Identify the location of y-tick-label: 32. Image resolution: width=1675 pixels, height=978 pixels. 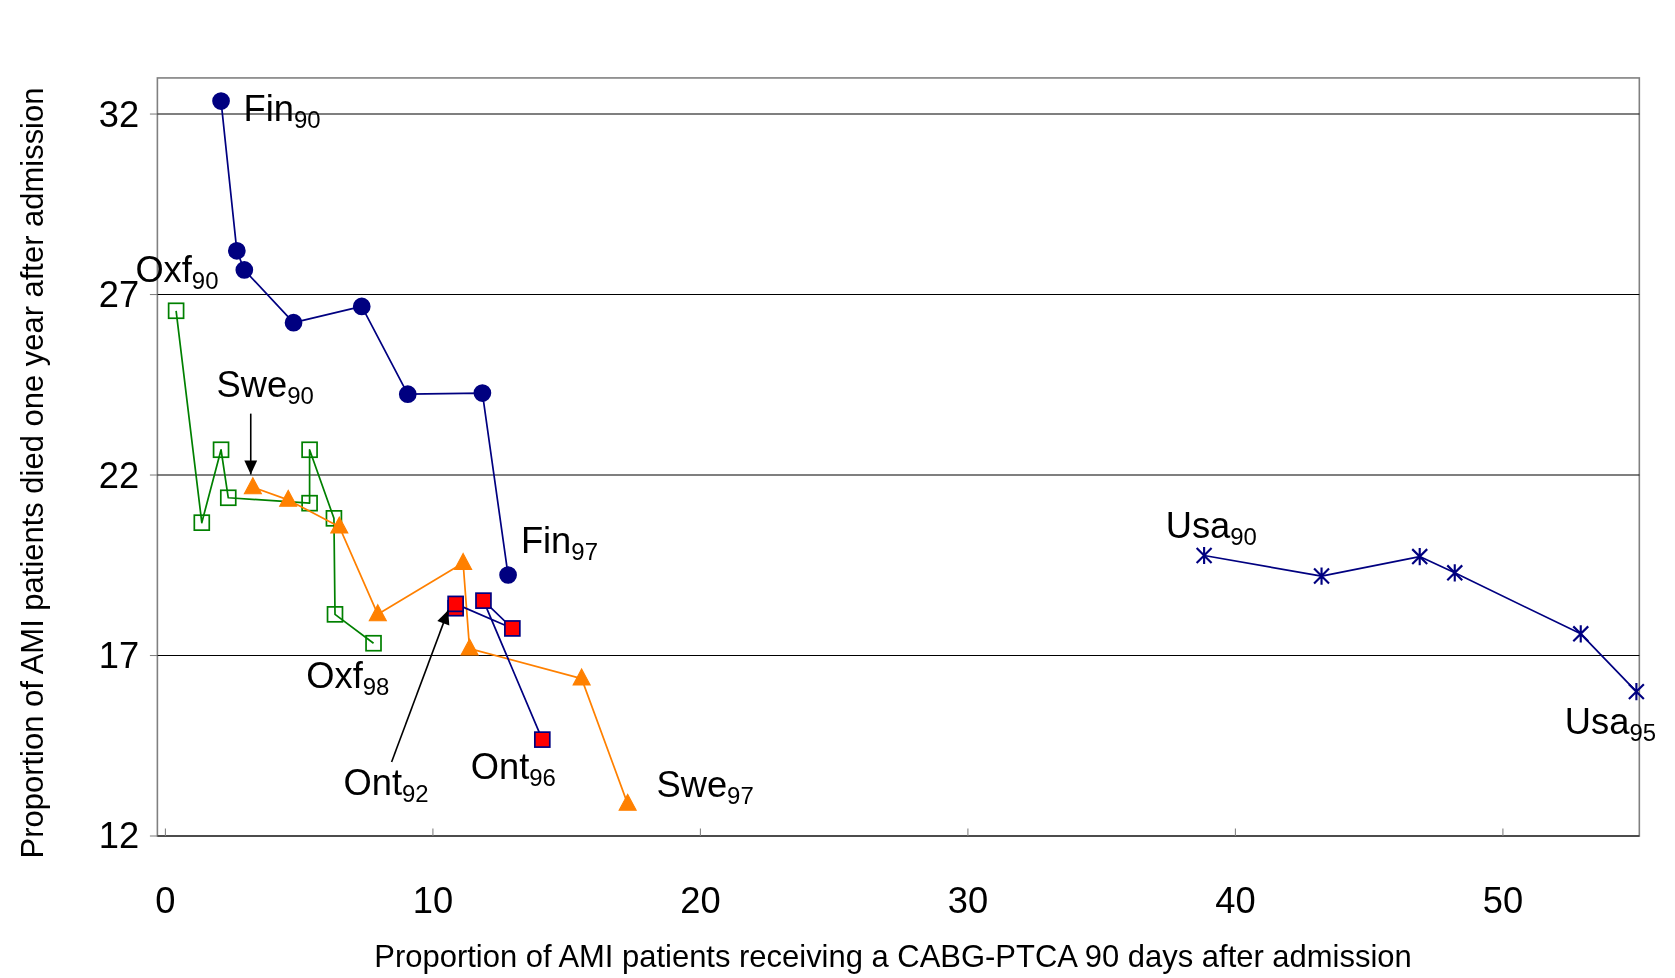
(119, 114).